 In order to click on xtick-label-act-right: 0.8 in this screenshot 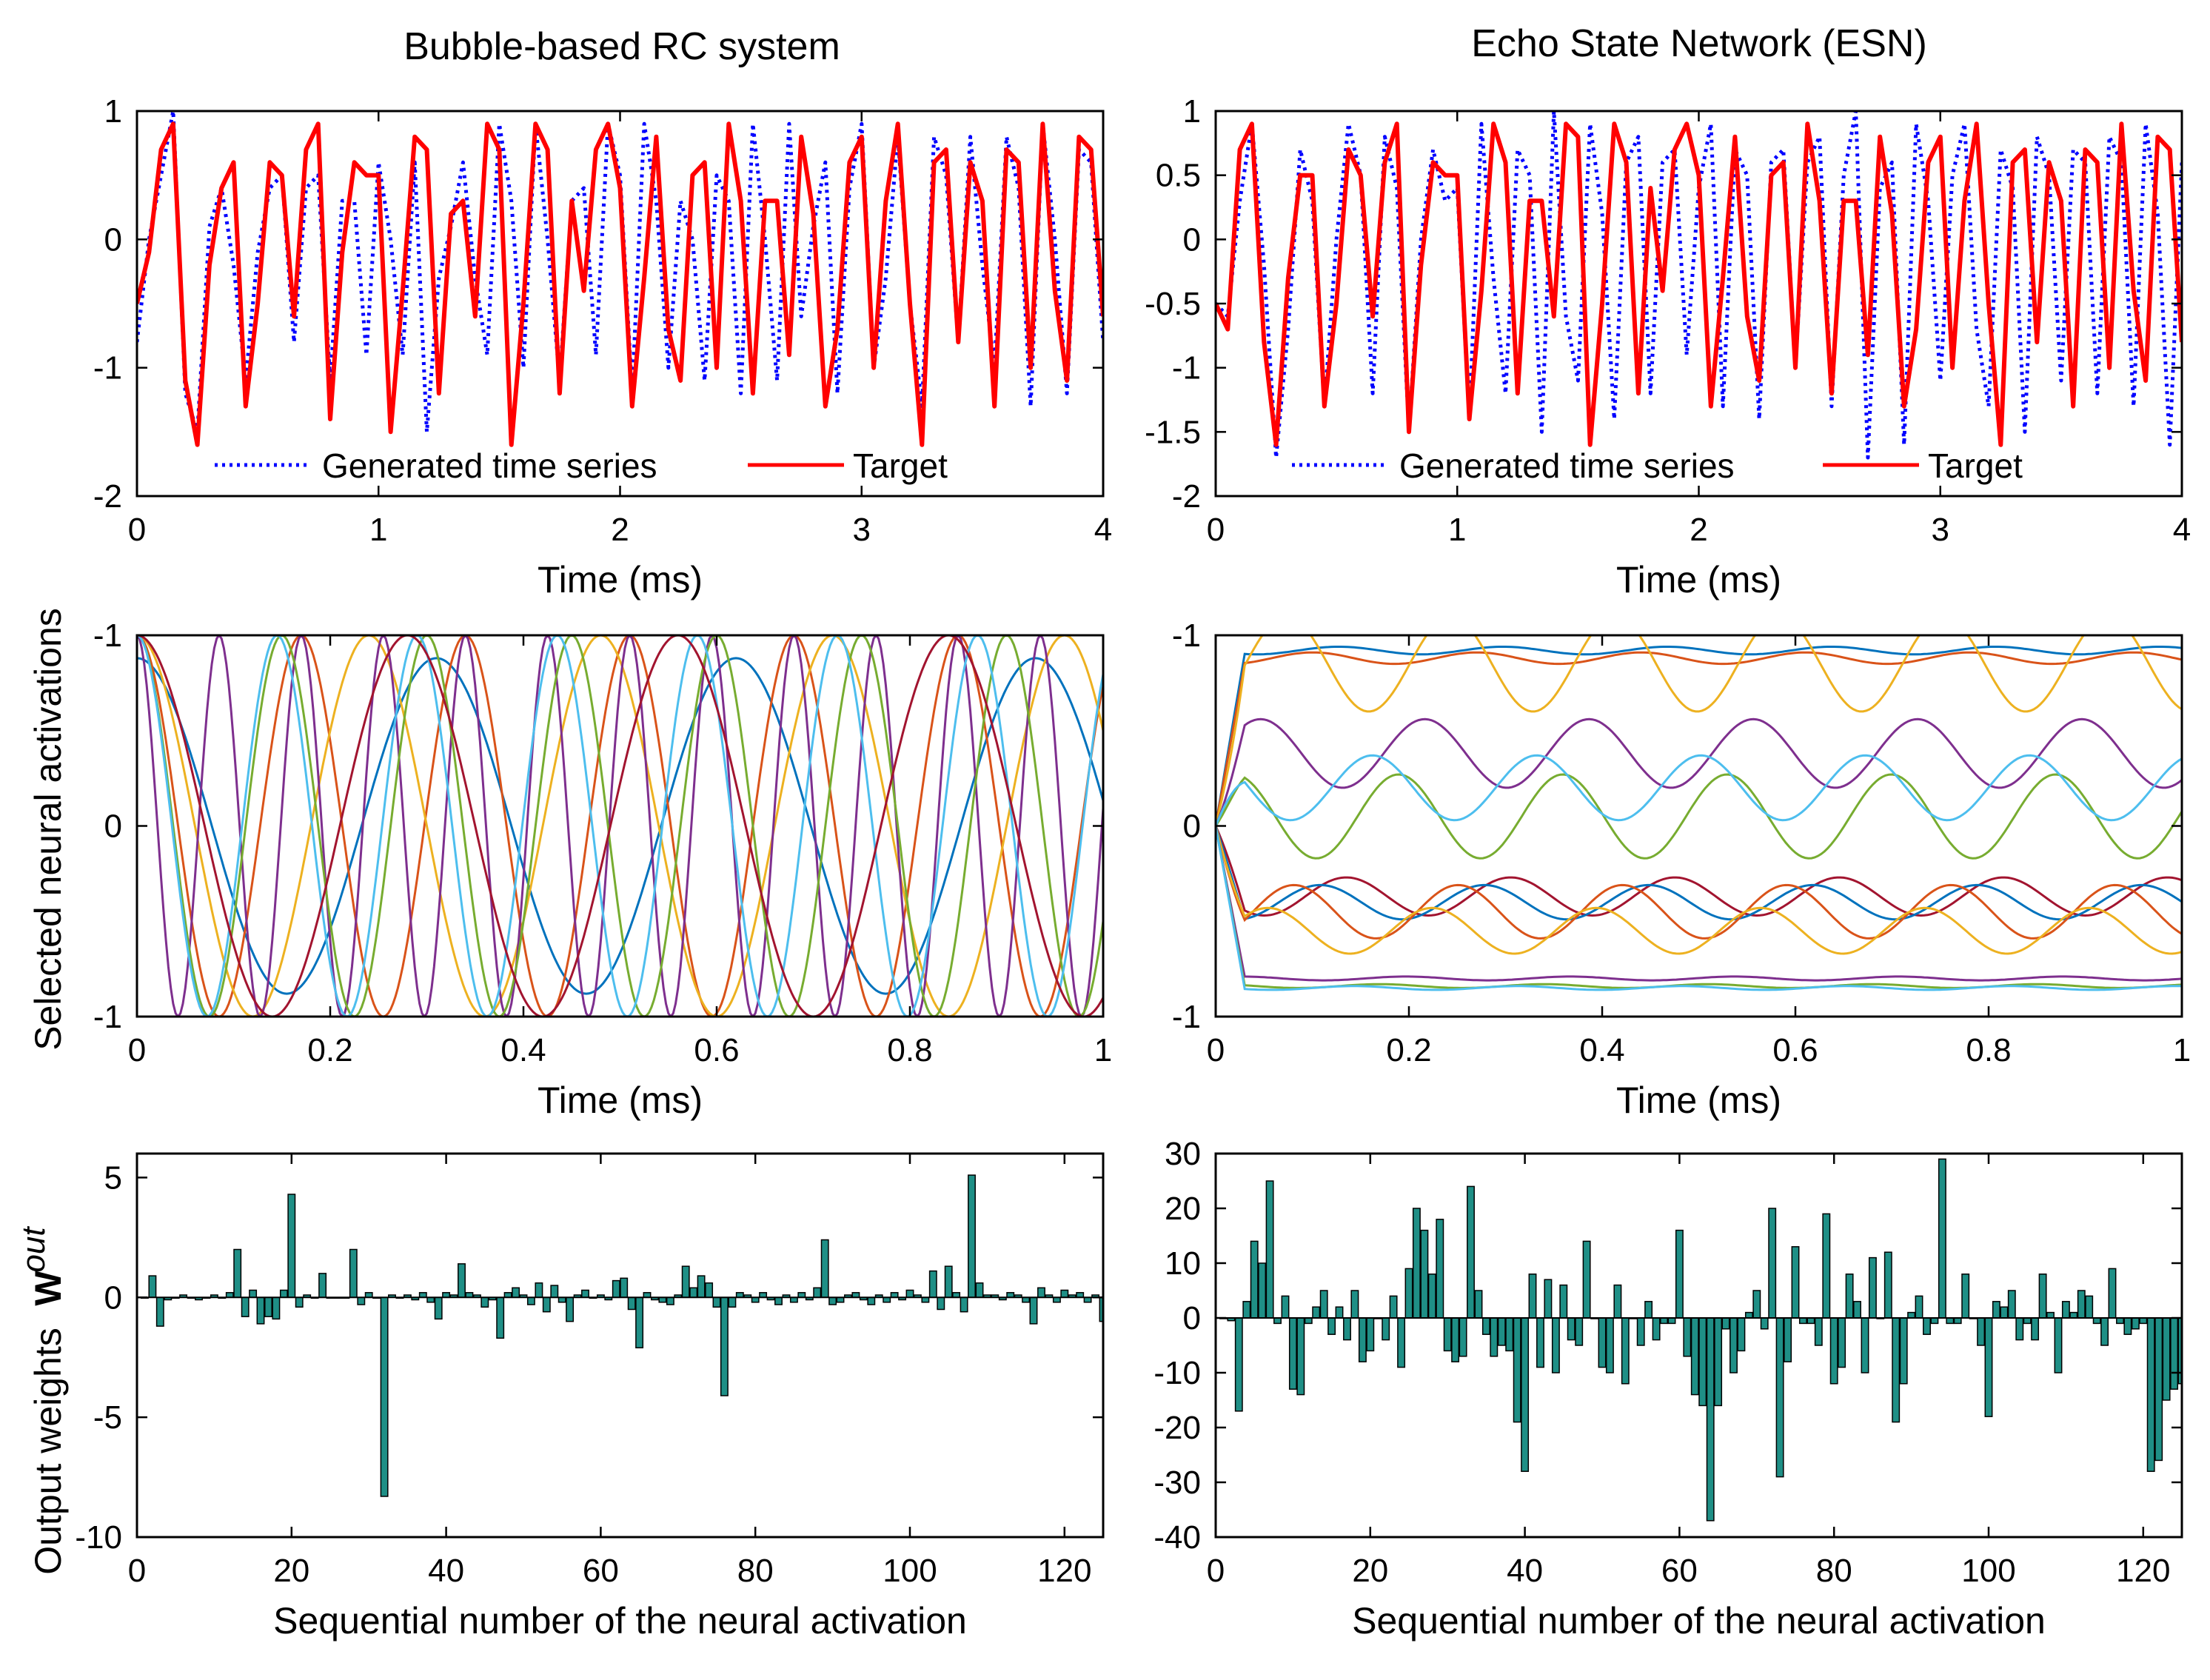, I will do `click(1988, 1050)`.